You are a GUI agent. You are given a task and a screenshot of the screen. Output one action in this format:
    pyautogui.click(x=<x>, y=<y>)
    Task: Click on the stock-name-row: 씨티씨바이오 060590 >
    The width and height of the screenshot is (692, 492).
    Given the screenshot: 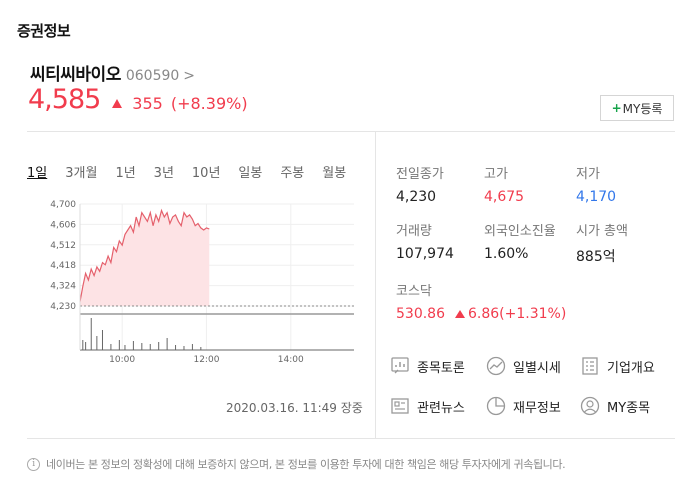 What is the action you would take?
    pyautogui.click(x=112, y=72)
    